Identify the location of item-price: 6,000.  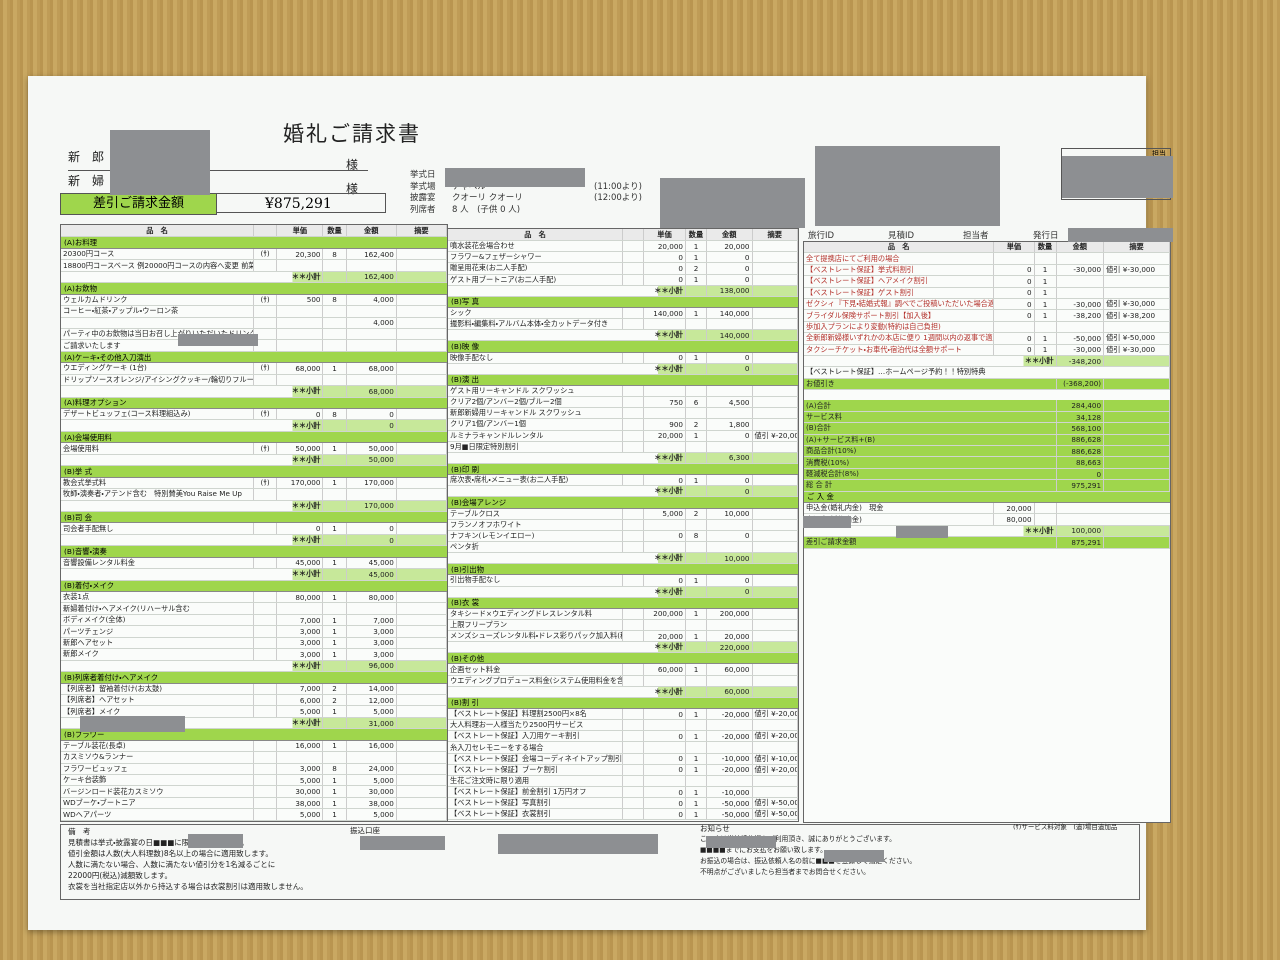
(300, 700).